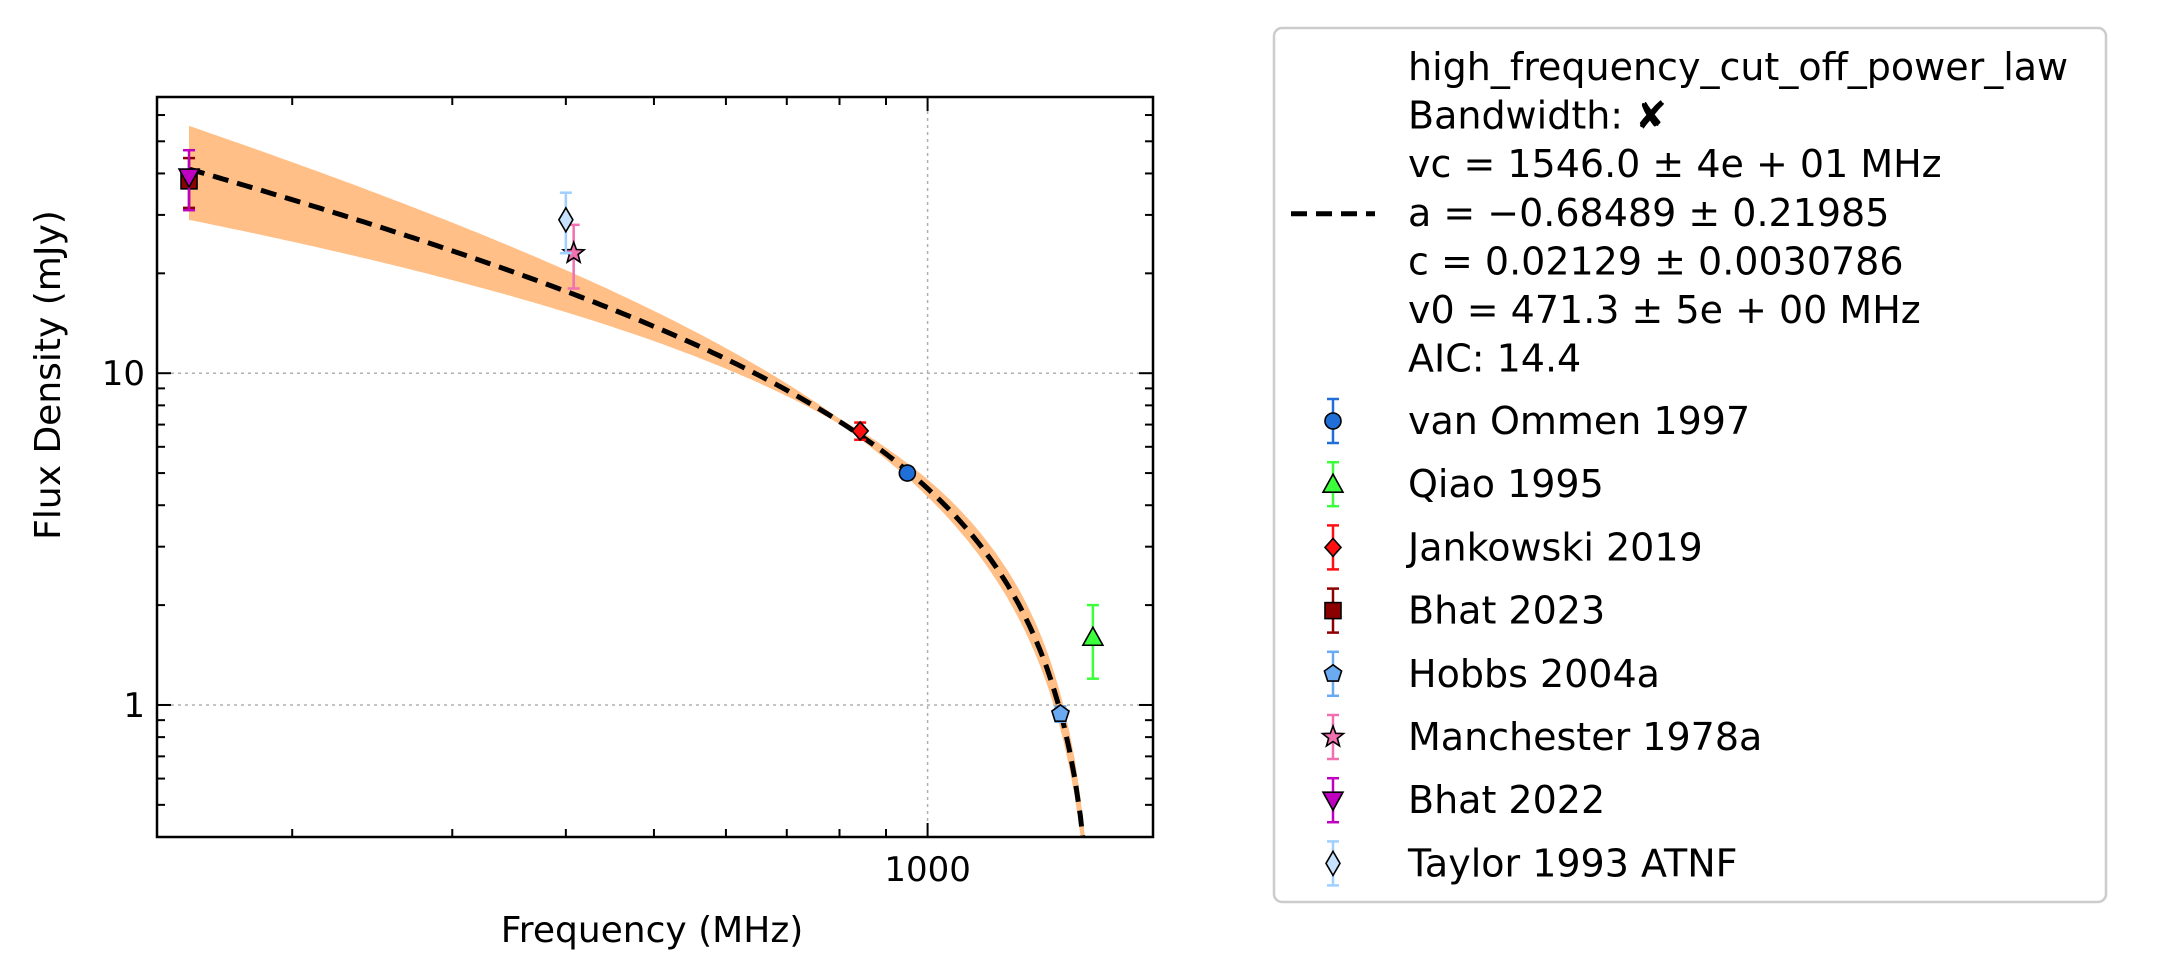 The height and width of the screenshot is (980, 2172). What do you see at coordinates (1572, 863) in the screenshot?
I see `legend-label: Taylor 1993 ATNF` at bounding box center [1572, 863].